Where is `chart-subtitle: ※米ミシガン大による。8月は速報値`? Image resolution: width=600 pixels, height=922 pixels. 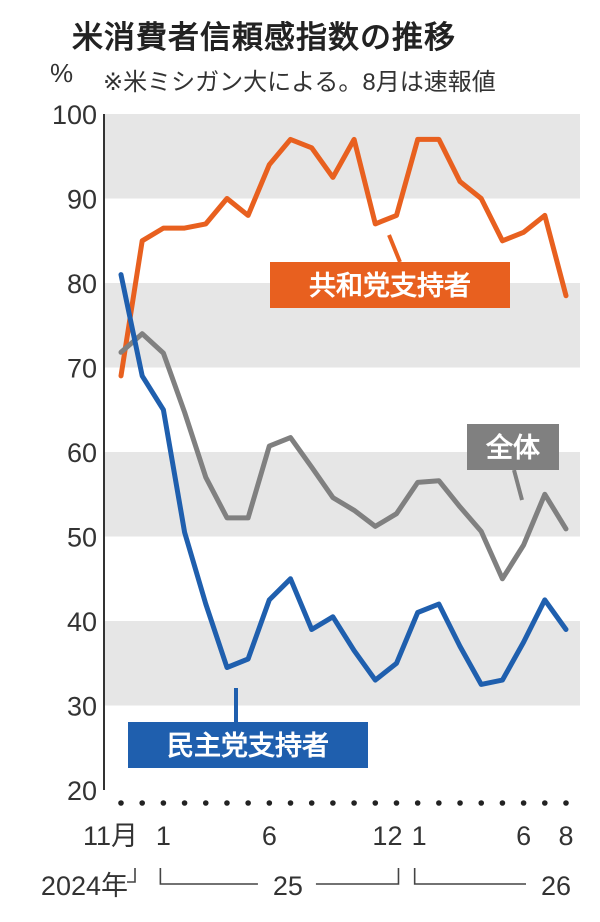
chart-subtitle: ※米ミシガン大による。8月は速報値 is located at coordinates (299, 82).